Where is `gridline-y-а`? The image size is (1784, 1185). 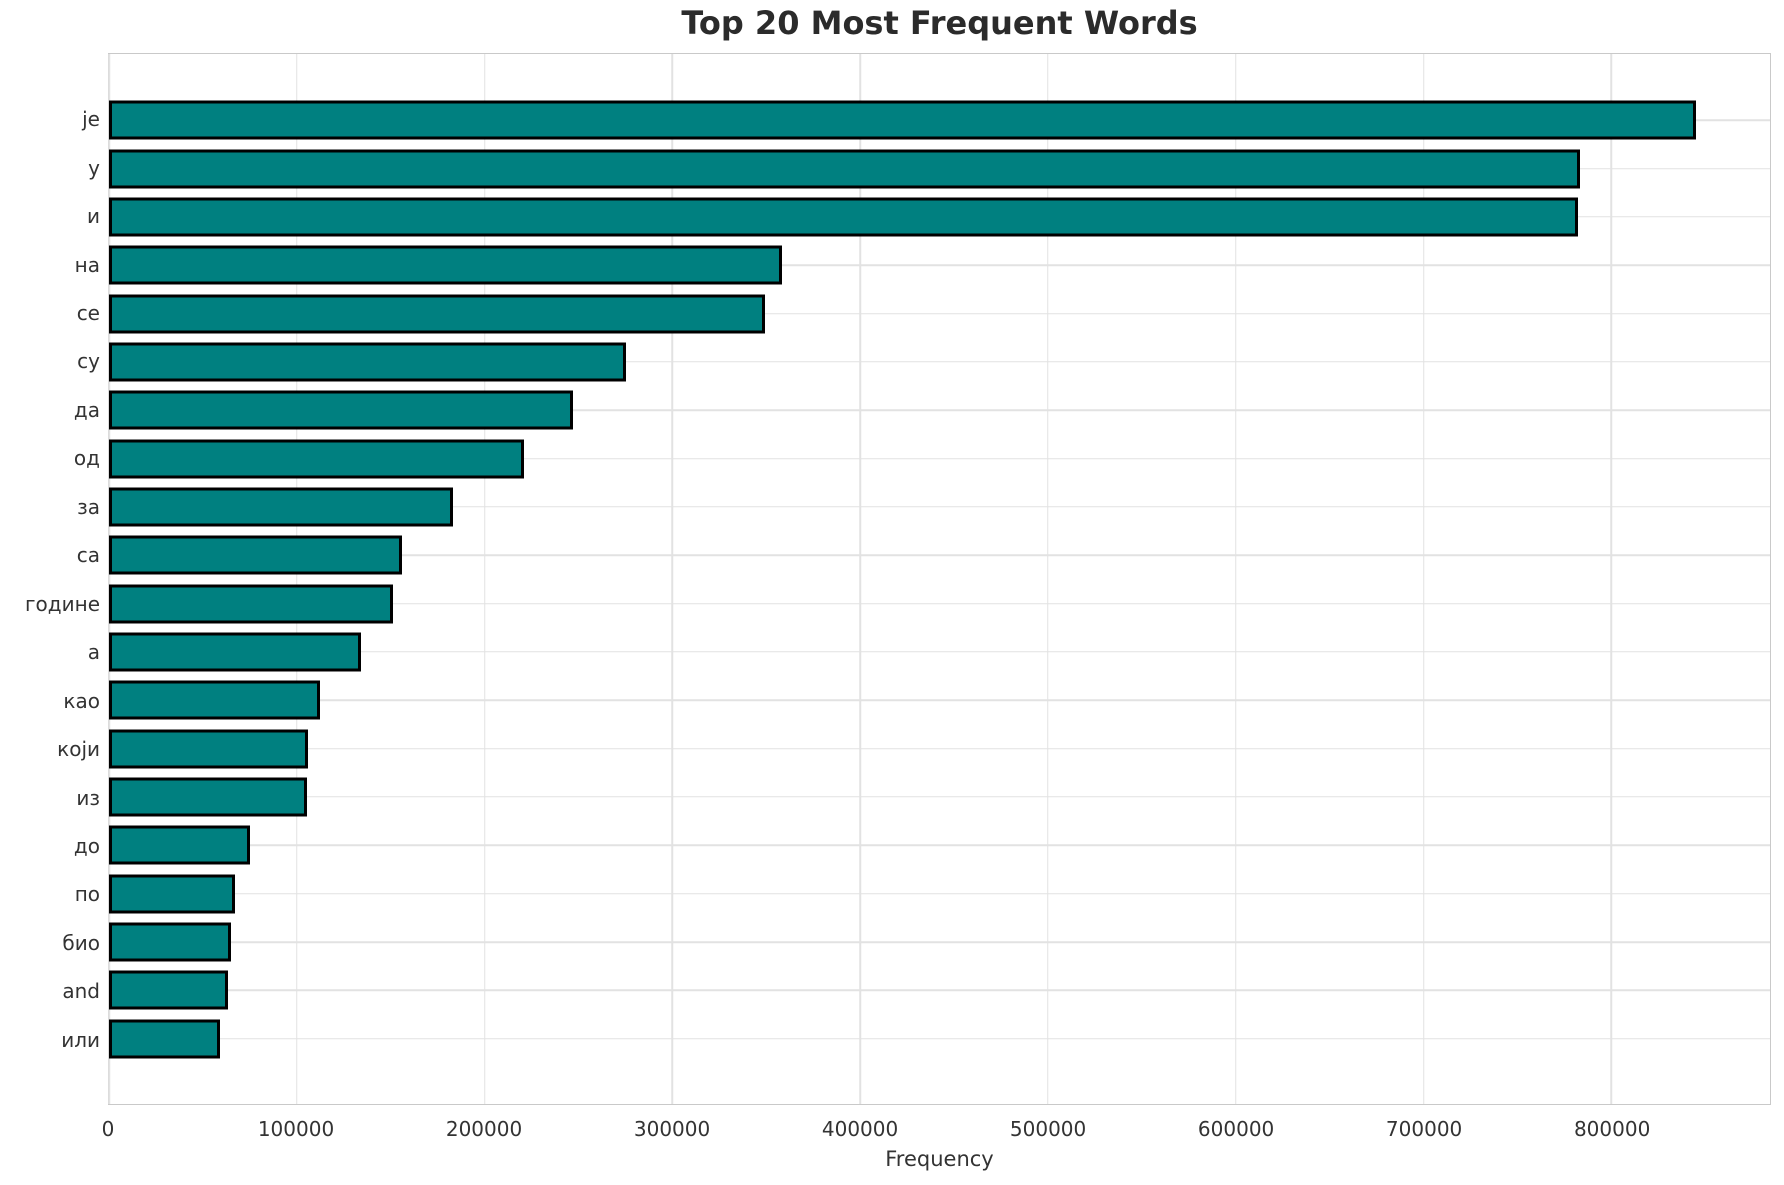
gridline-y-а is located at coordinates (939, 652).